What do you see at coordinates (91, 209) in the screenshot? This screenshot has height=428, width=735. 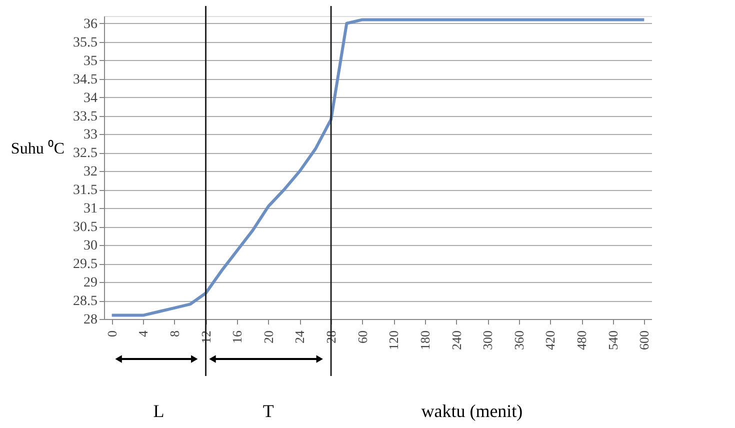 I see `y-tick-label: 31` at bounding box center [91, 209].